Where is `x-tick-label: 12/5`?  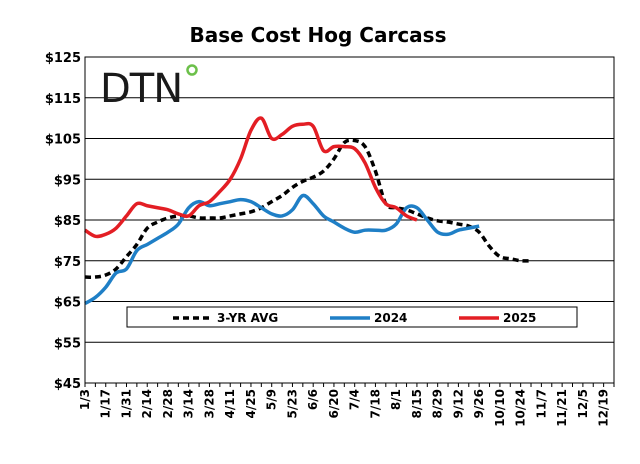 x-tick-label: 12/5 is located at coordinates (583, 403).